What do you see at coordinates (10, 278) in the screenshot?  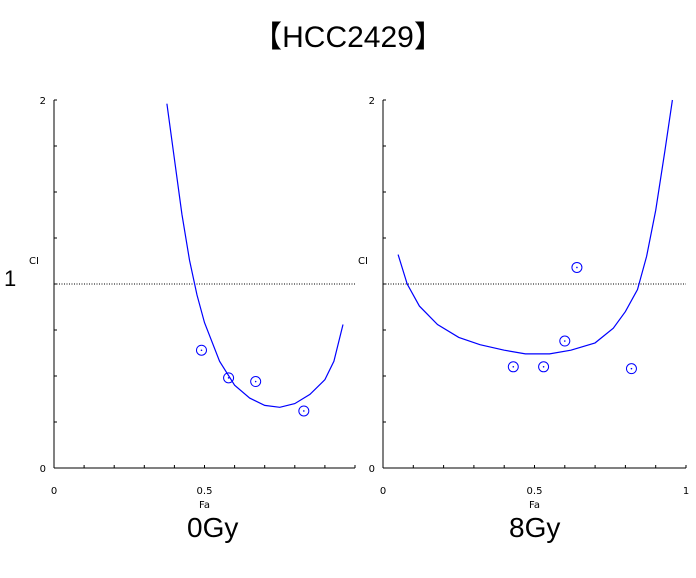 I see `reference-level-label: 1` at bounding box center [10, 278].